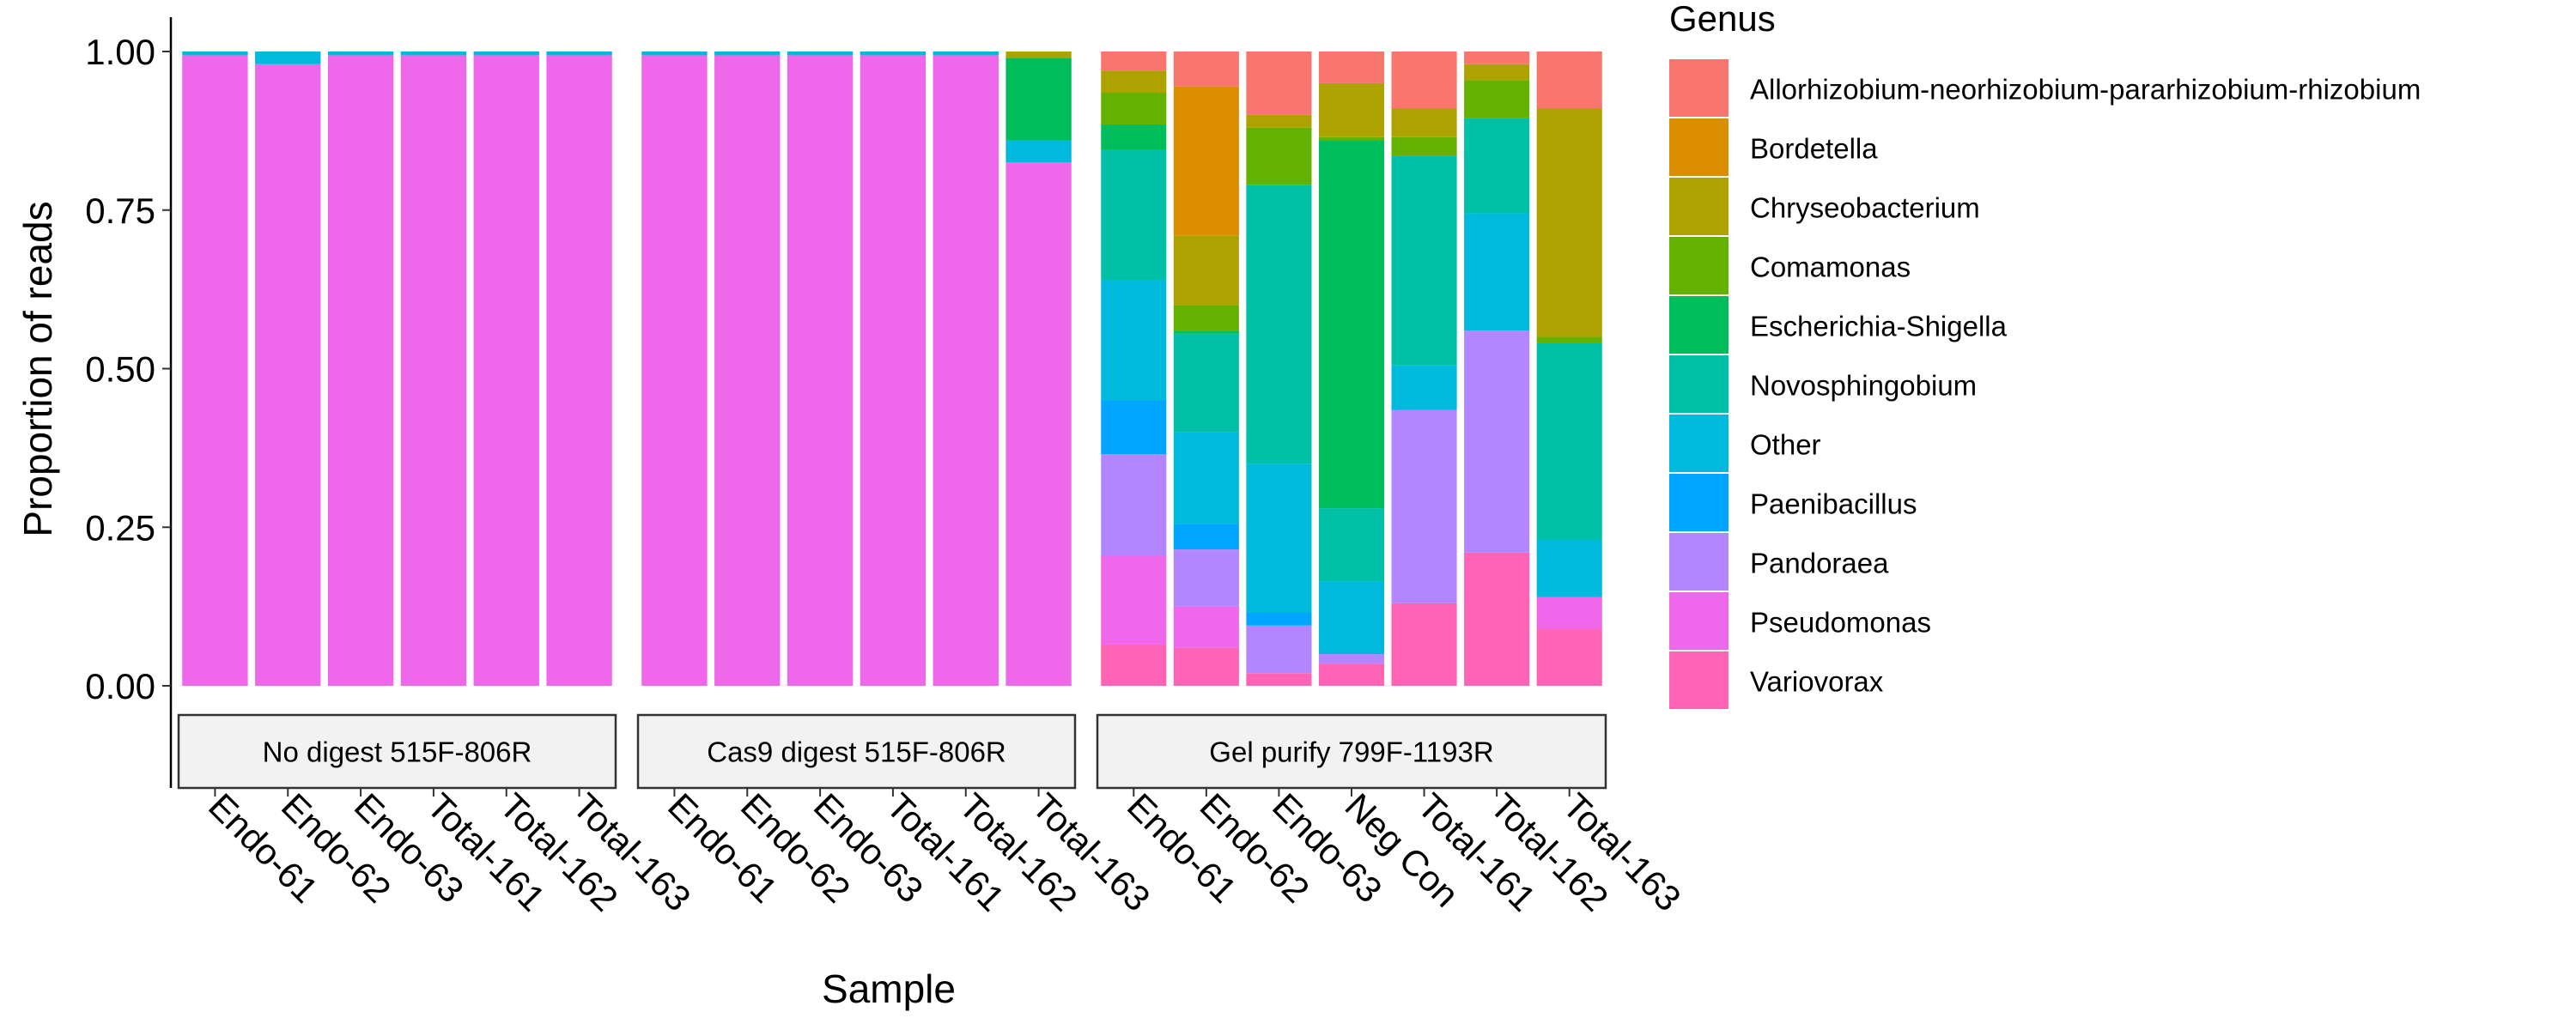 This screenshot has height=1030, width=2576. Describe the element at coordinates (1823, 384) in the screenshot. I see `legend-item-novosphingobium: Novosphingobium` at that location.